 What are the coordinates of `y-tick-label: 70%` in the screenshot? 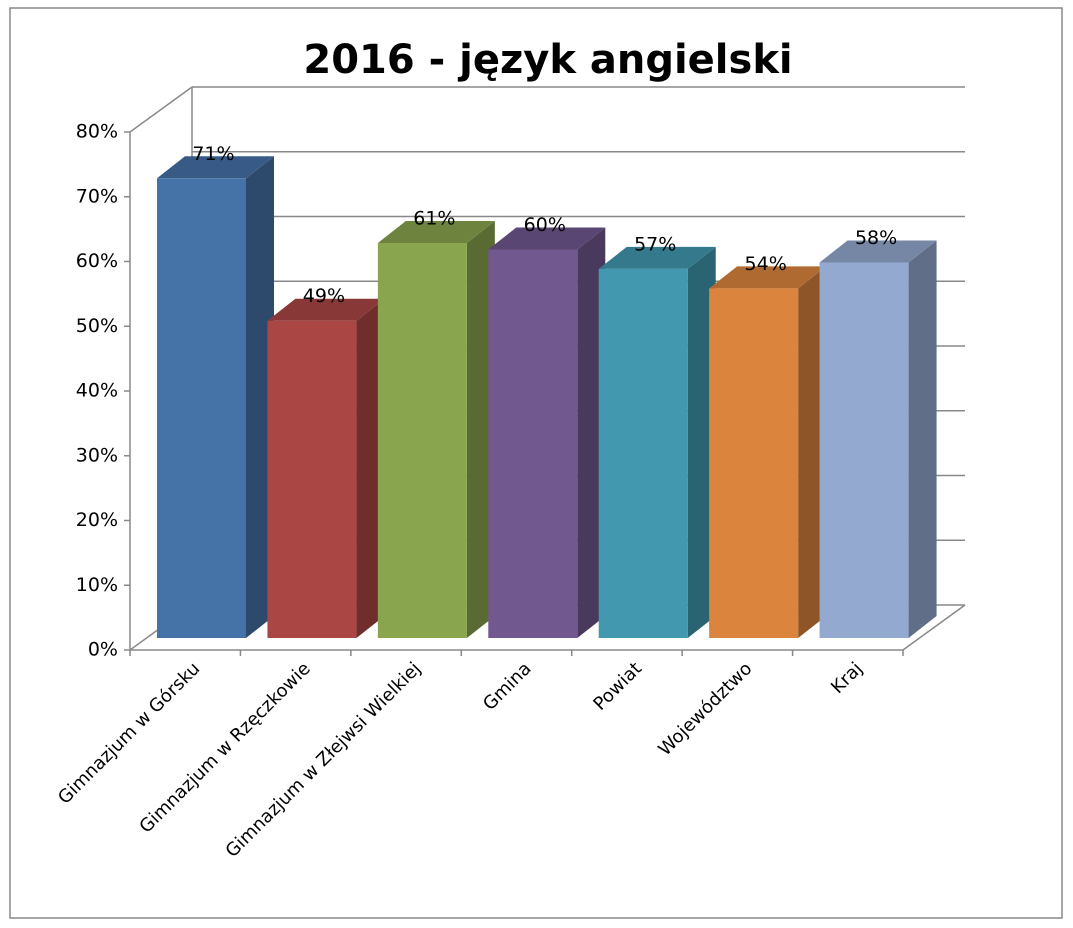 It's located at (97, 196).